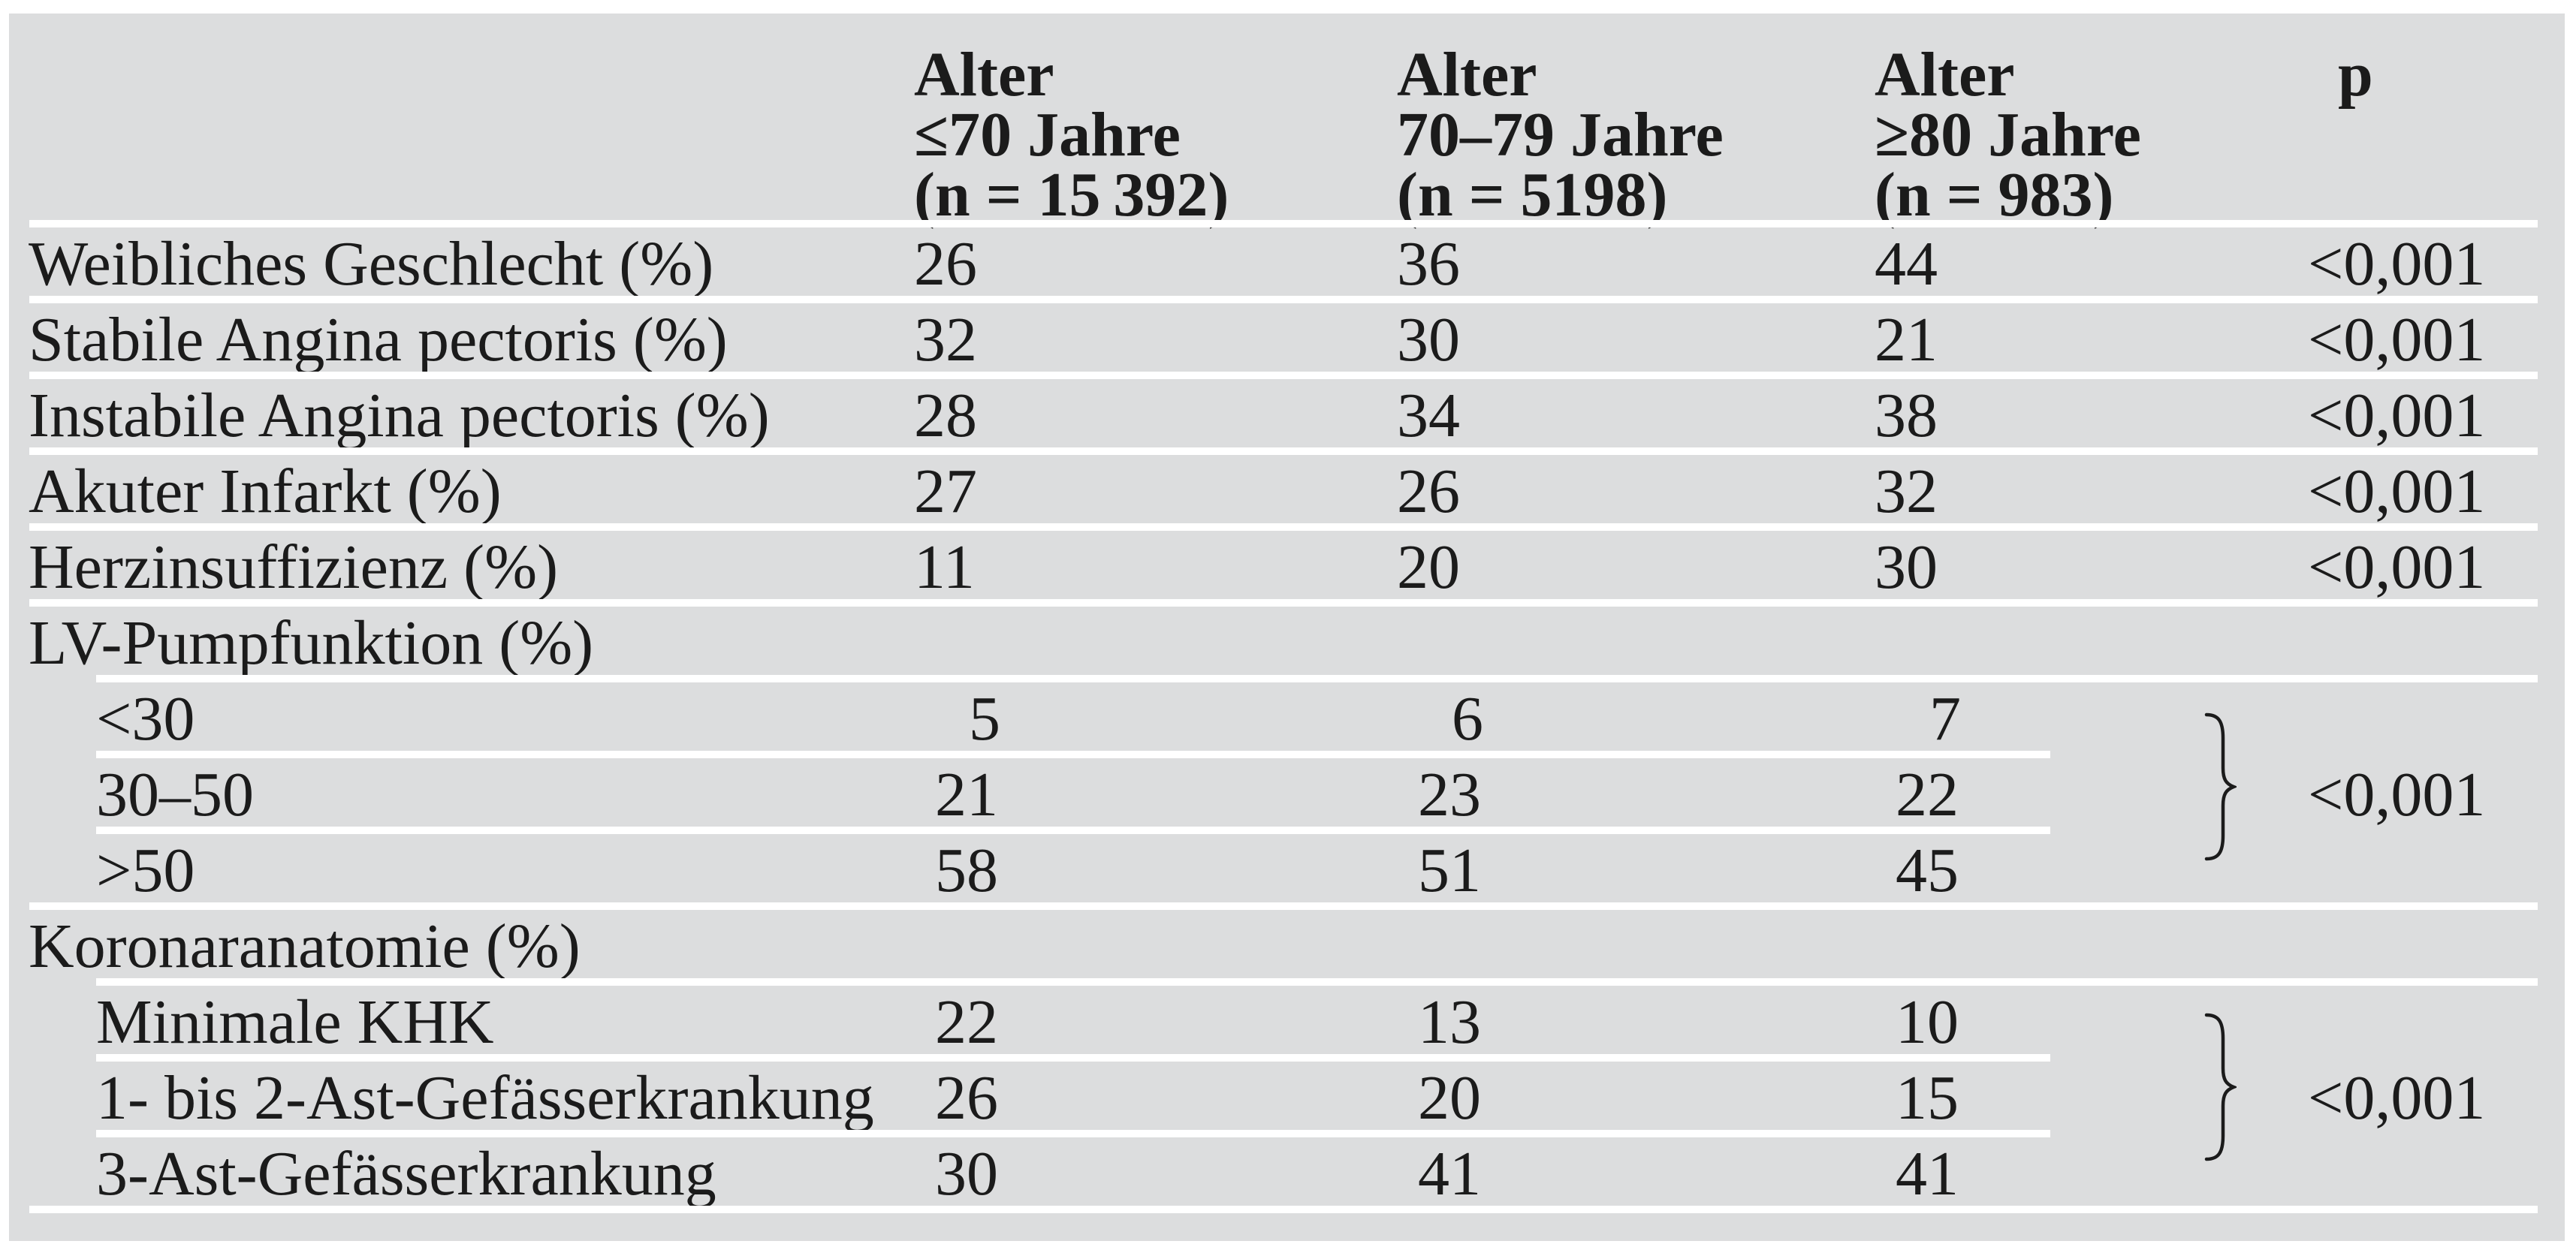 Image resolution: width=2576 pixels, height=1256 pixels. I want to click on row-label: Instabile Angina pectoris (%), so click(400, 415).